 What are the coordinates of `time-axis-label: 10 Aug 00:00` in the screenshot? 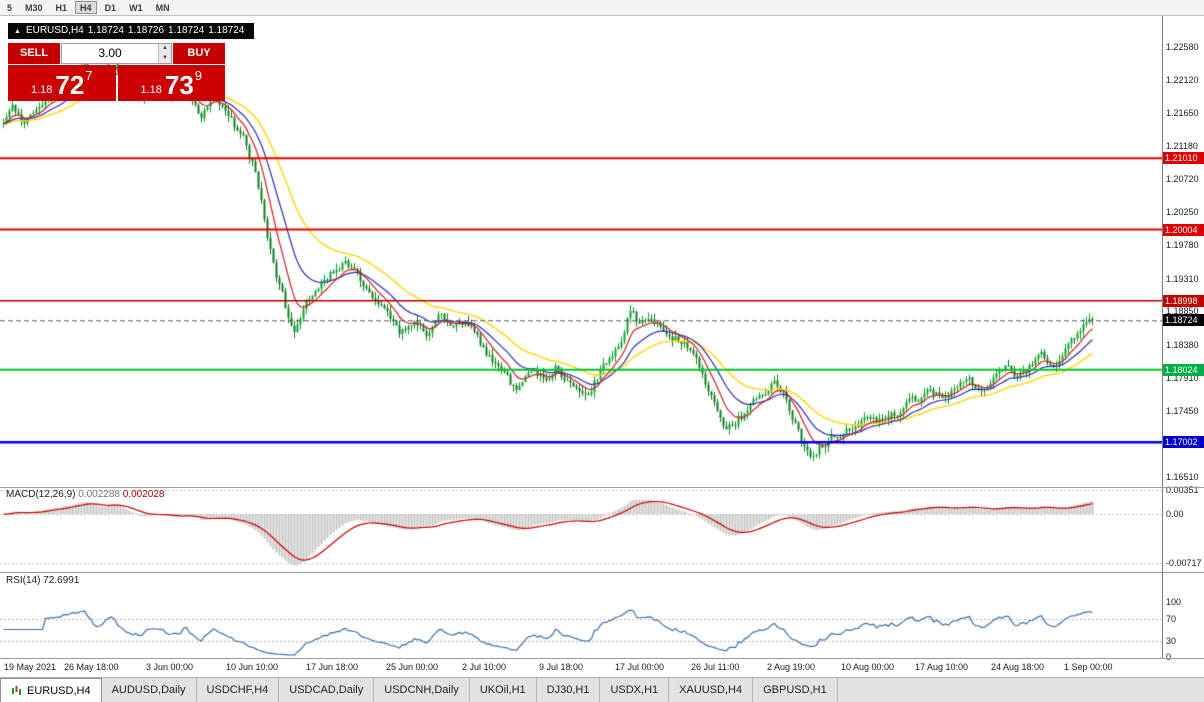 It's located at (868, 667).